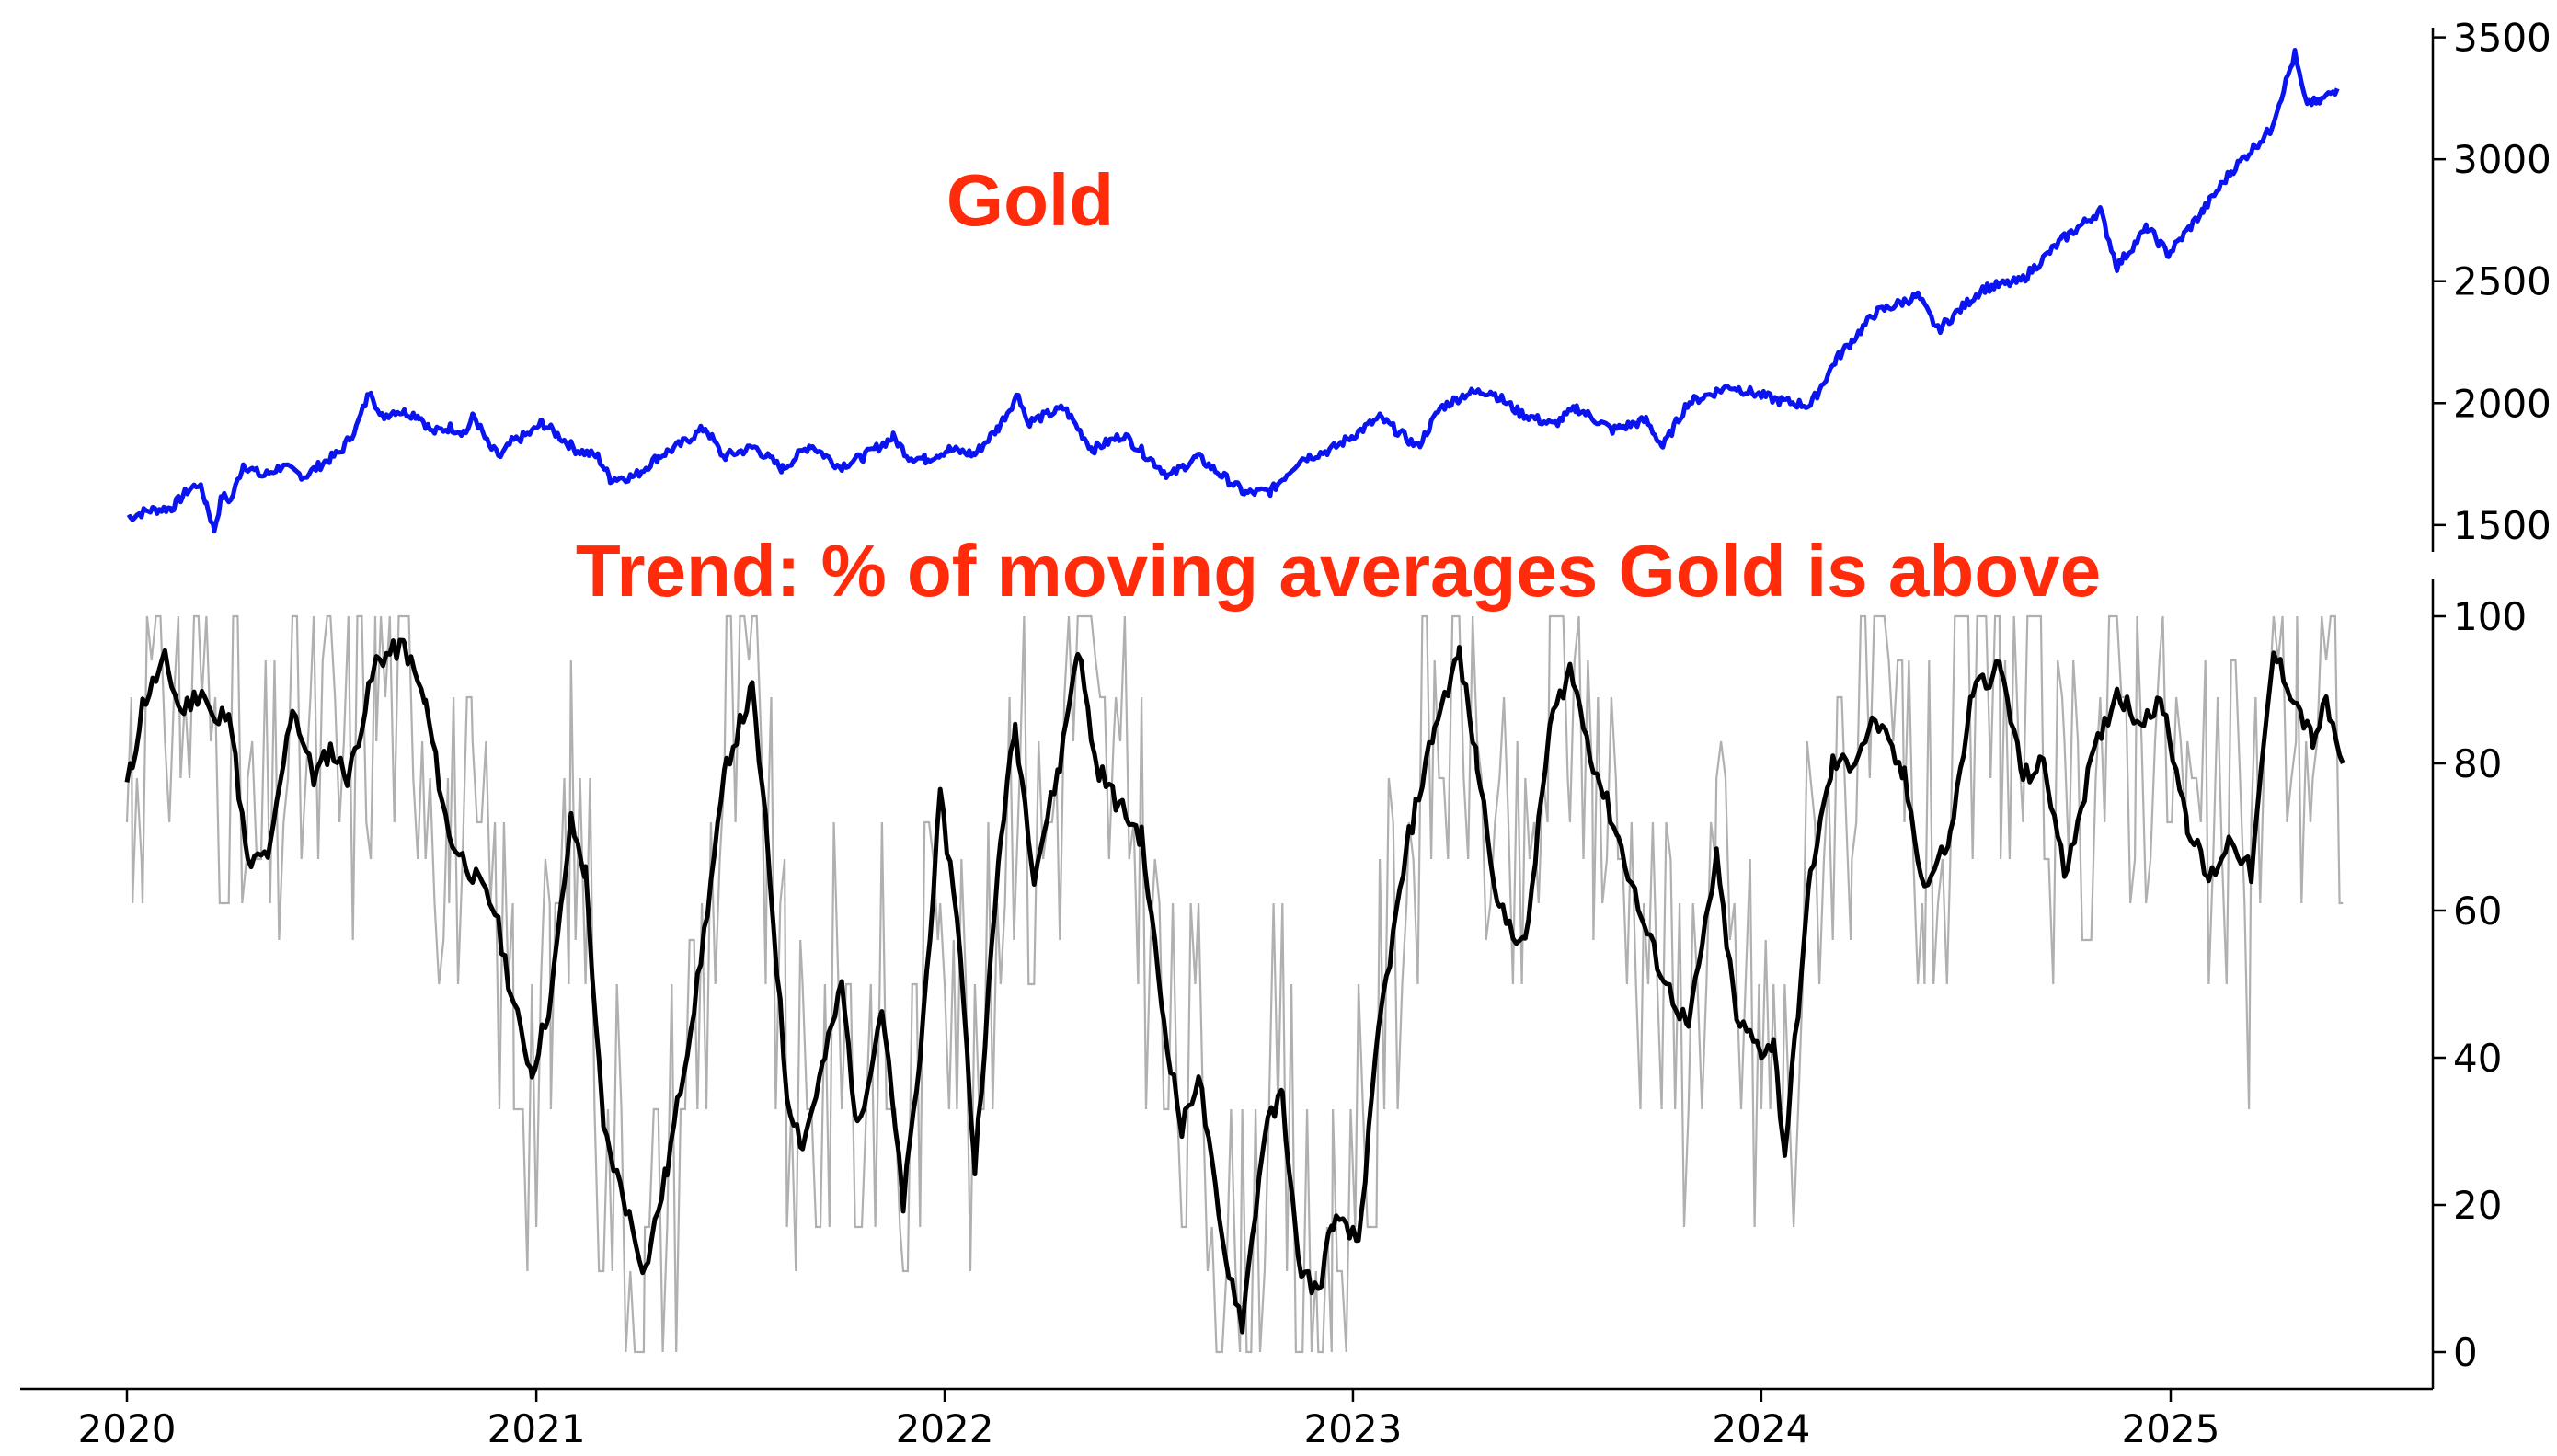 This screenshot has width=2557, height=1456. I want to click on x-tick-label: 2025, so click(2171, 1428).